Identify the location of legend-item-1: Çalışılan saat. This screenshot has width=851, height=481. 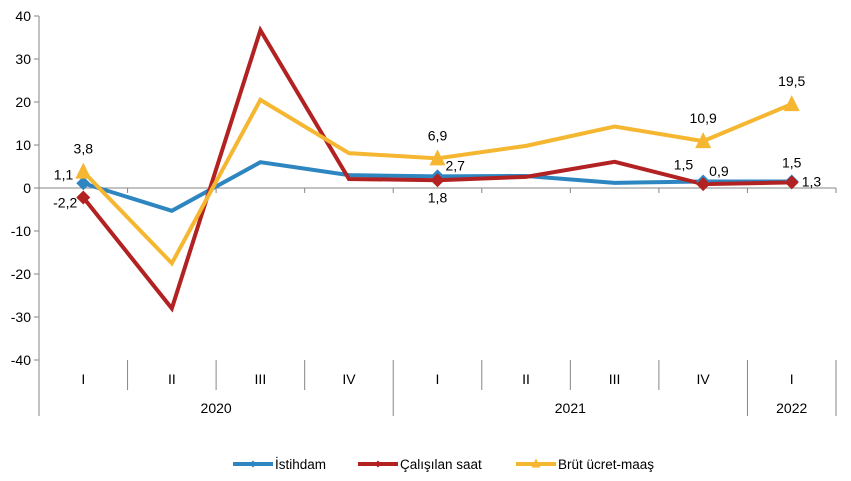
(420, 464).